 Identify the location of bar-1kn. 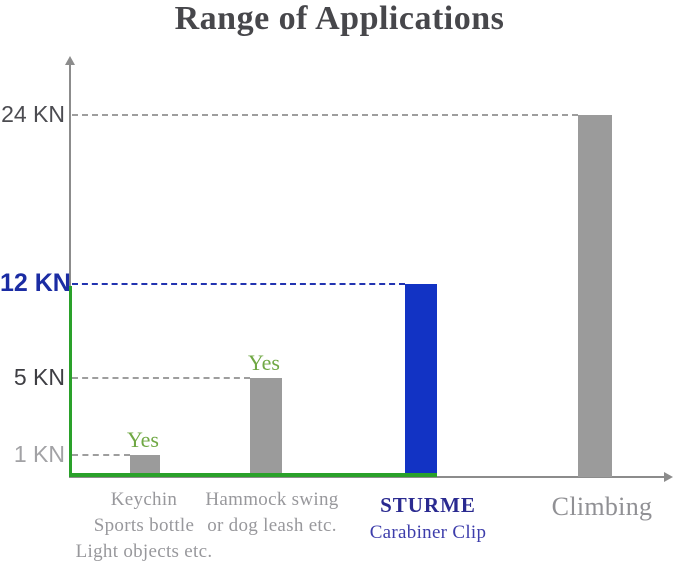
(145, 466).